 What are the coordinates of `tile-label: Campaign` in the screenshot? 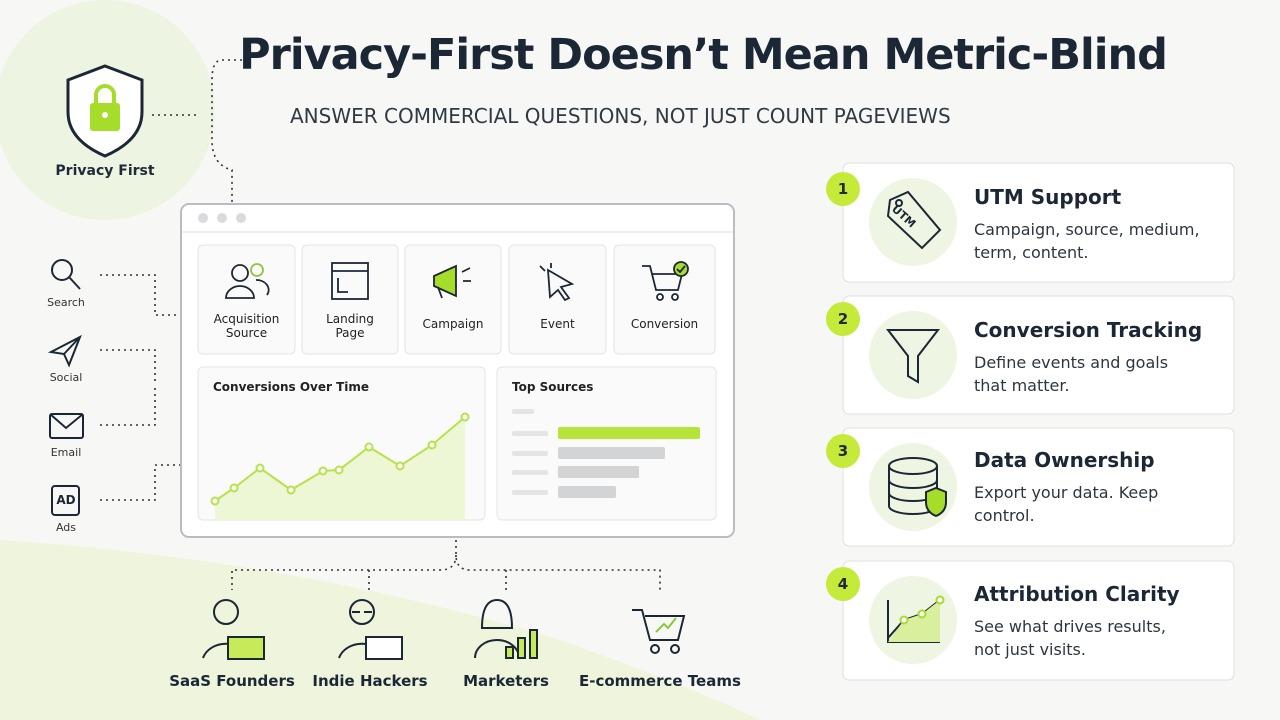 It's located at (453, 324).